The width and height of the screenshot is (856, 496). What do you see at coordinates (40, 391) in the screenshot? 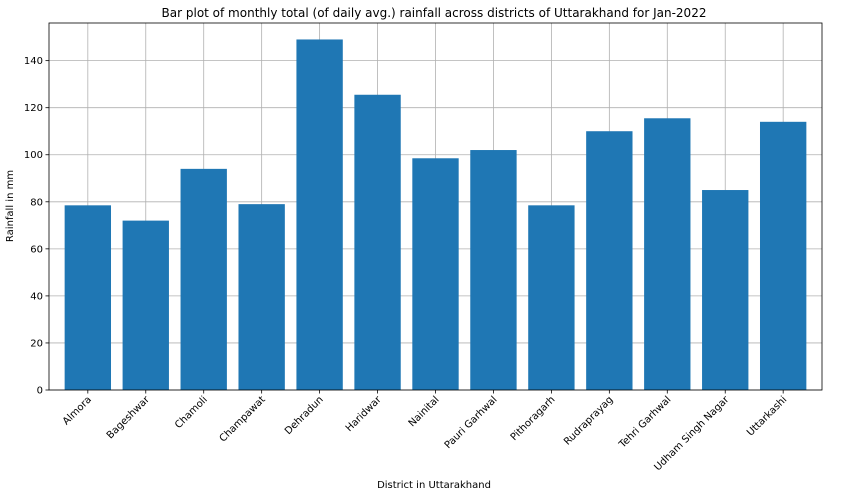
I see `y-tick-label: 0` at bounding box center [40, 391].